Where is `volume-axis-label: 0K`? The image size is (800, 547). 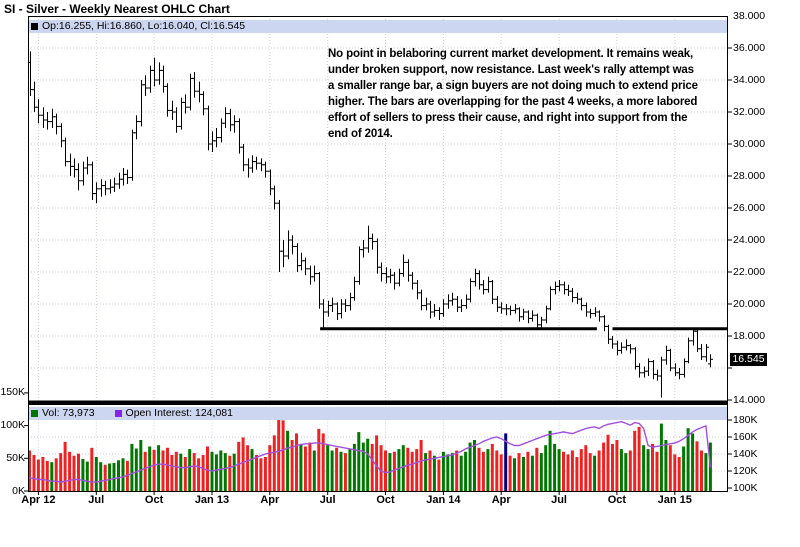
volume-axis-label: 0K is located at coordinates (18, 490).